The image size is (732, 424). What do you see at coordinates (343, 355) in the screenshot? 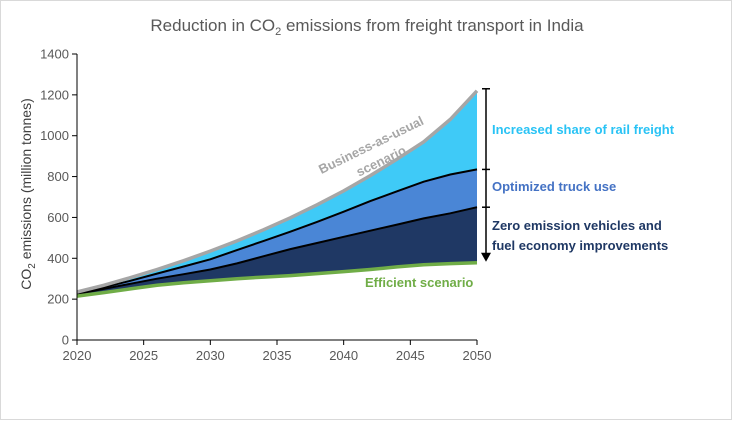
I see `x-tick-label: 2040` at bounding box center [343, 355].